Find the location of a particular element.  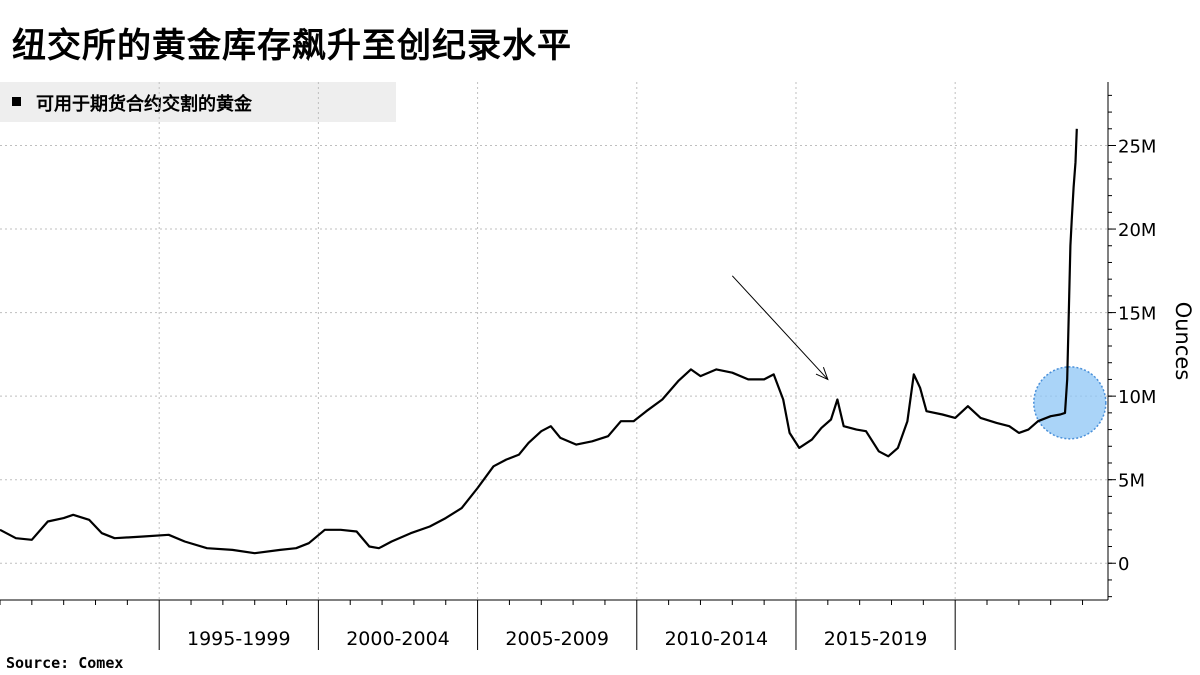

x-tick-label: 2015-2019 is located at coordinates (876, 639).